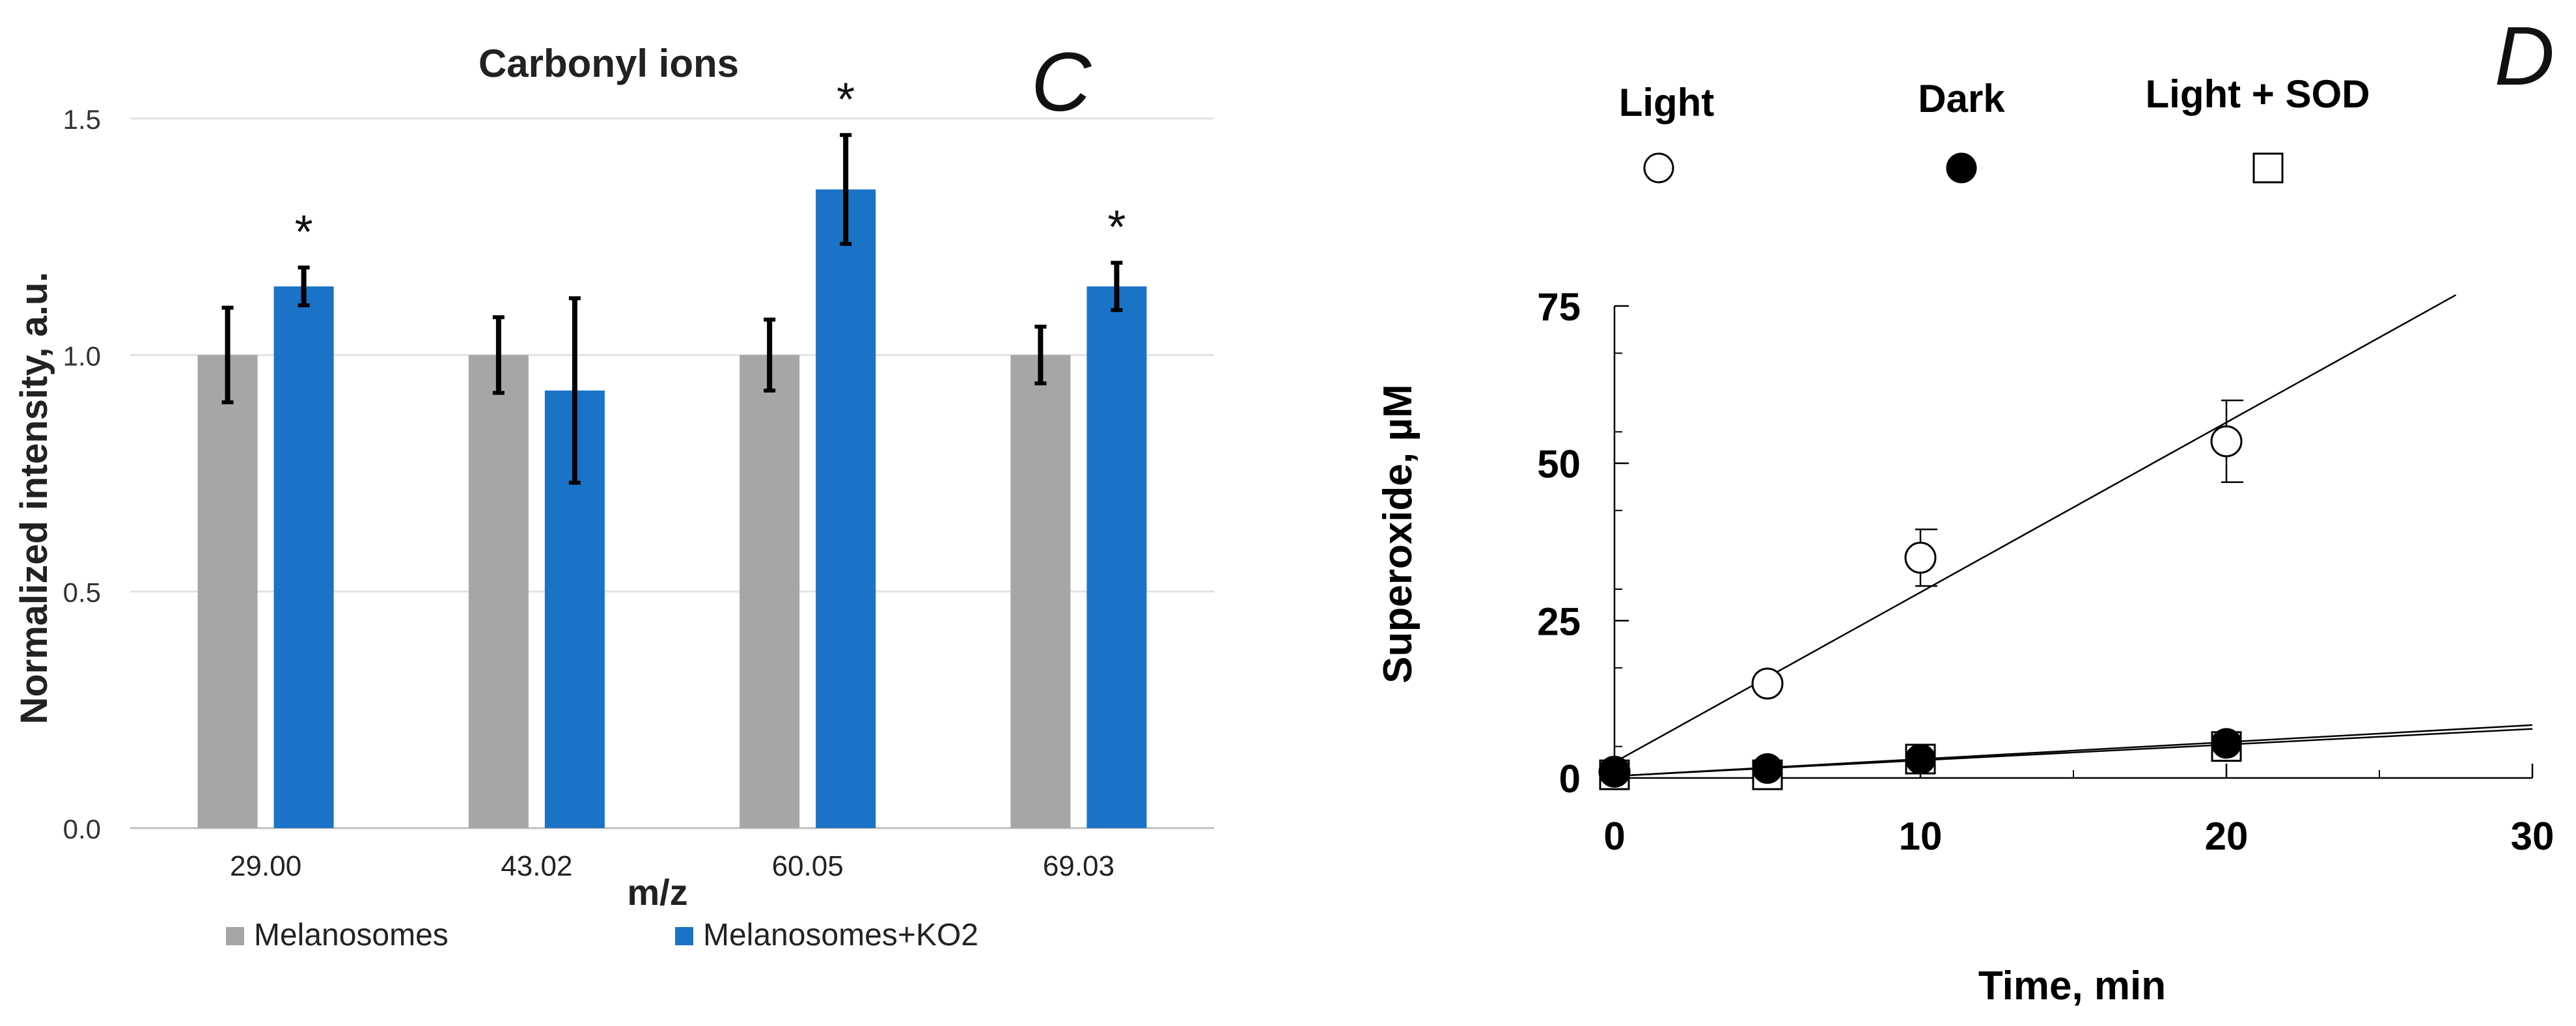 Image resolution: width=2576 pixels, height=1026 pixels. Describe the element at coordinates (1559, 464) in the screenshot. I see `d-y-tick-label: 50` at that location.